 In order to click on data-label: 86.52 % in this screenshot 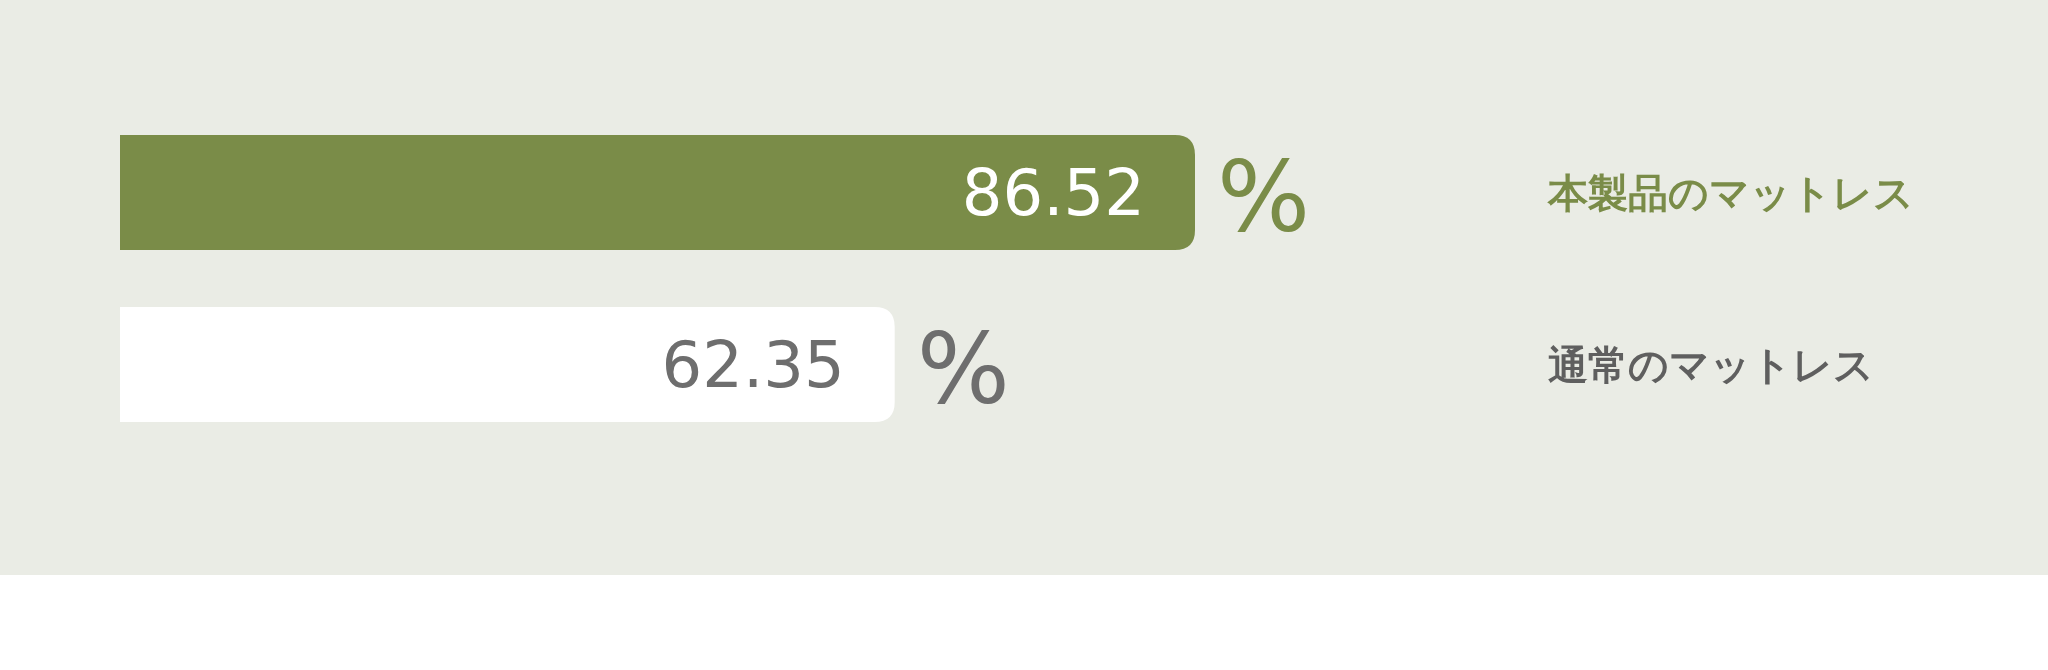, I will do `click(1136, 196)`.